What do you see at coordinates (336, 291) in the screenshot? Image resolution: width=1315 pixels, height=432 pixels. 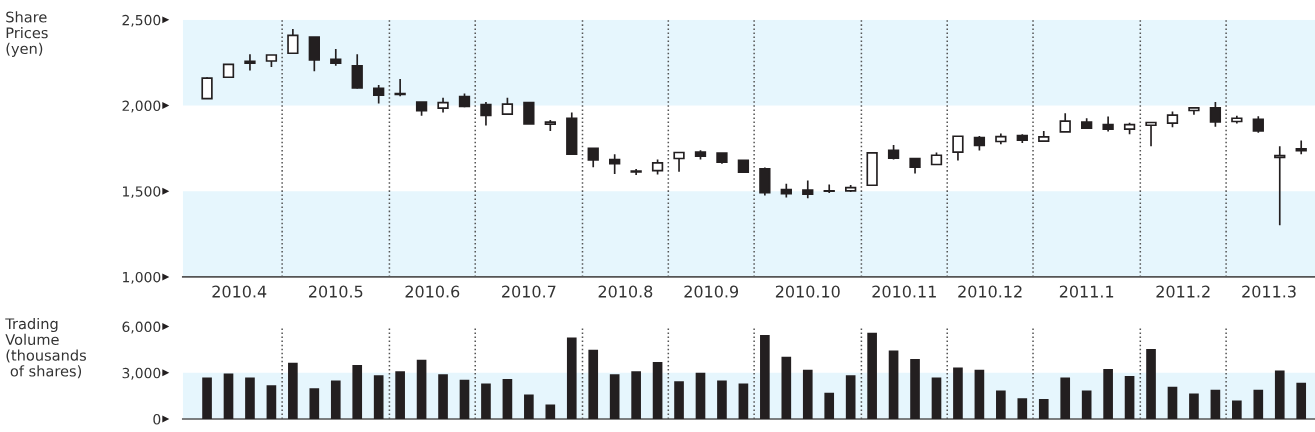 I see `x-tick-label: 2010.5` at bounding box center [336, 291].